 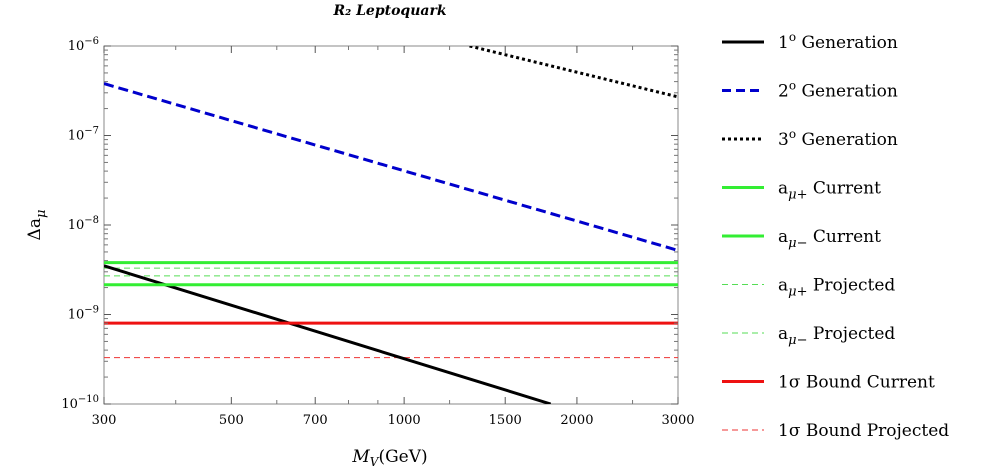 I want to click on y-tick-label: 10⁻⁸, so click(x=83, y=224).